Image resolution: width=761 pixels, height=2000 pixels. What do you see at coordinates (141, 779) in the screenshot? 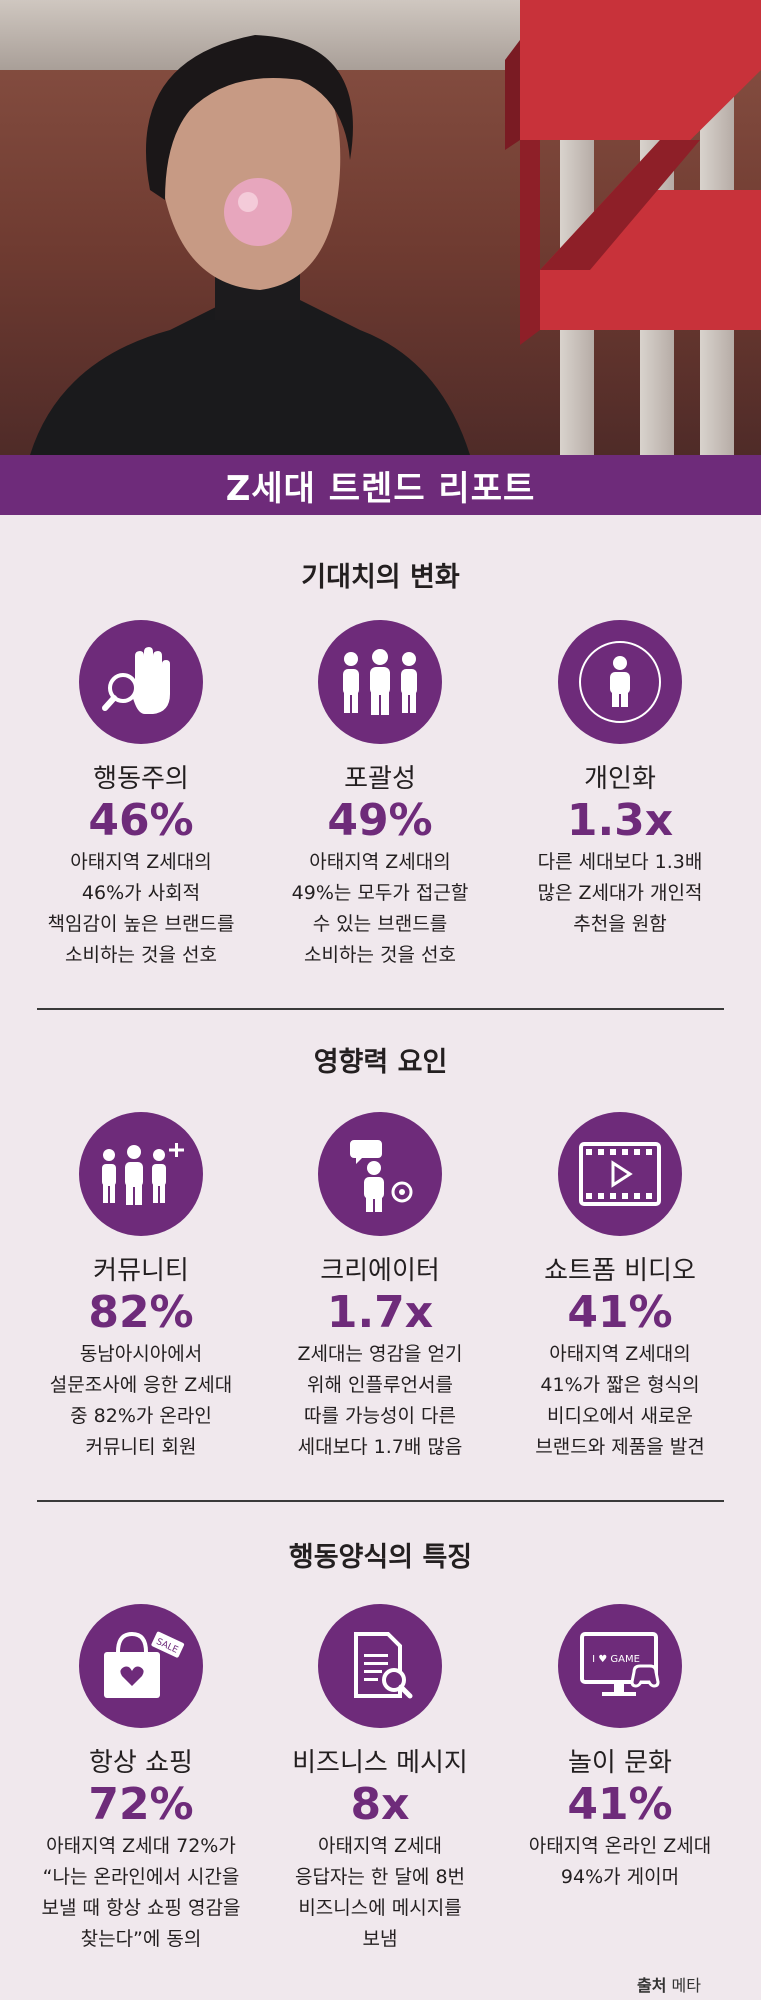
I see `item-label: 행동주의` at bounding box center [141, 779].